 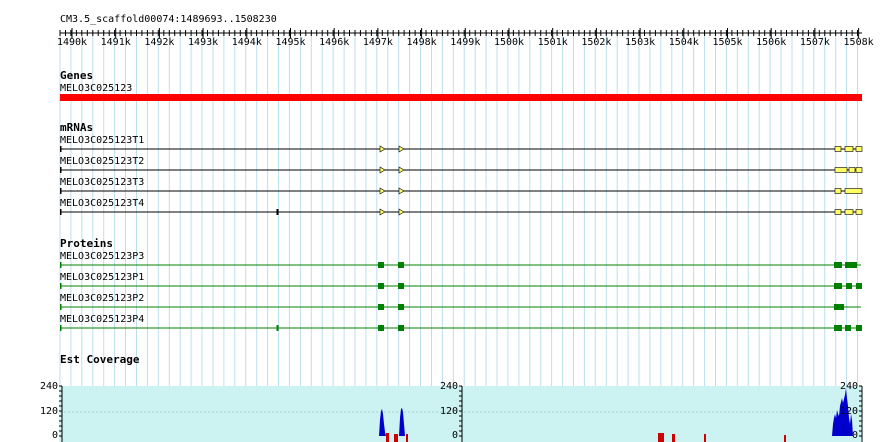 What do you see at coordinates (96, 88) in the screenshot?
I see `gene-label: MELO3C025123` at bounding box center [96, 88].